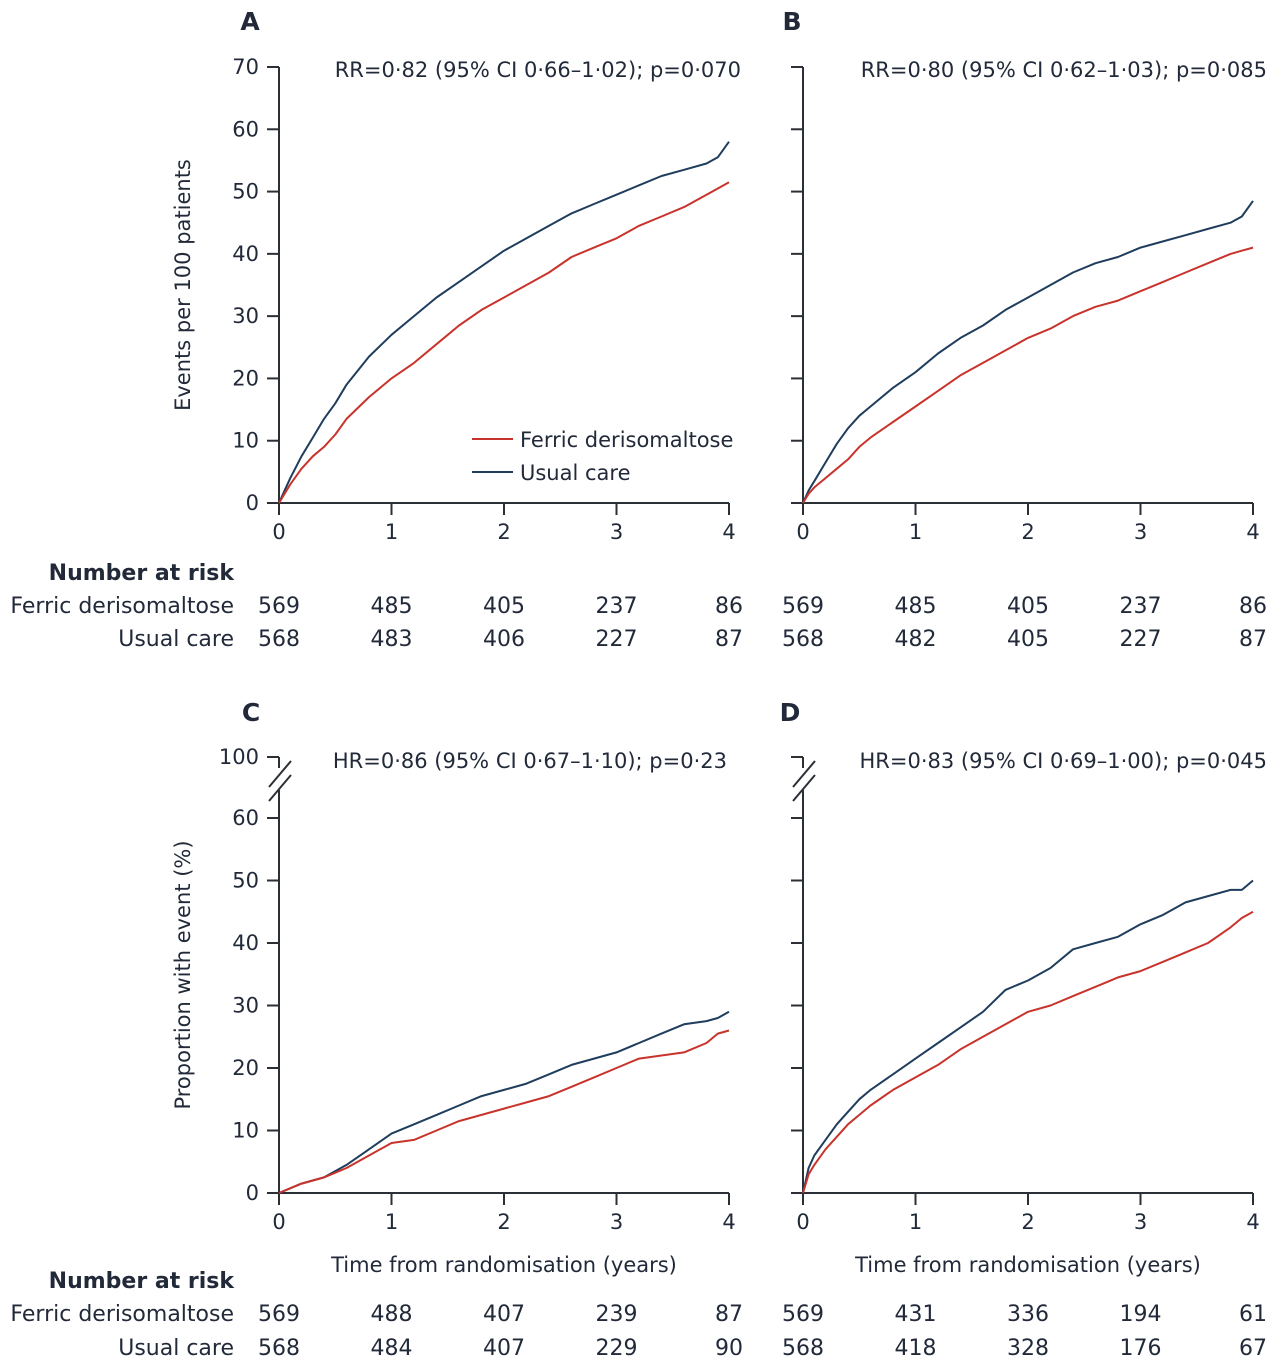  Describe the element at coordinates (617, 1314) in the screenshot. I see `risk-count-ferric: 239` at that location.